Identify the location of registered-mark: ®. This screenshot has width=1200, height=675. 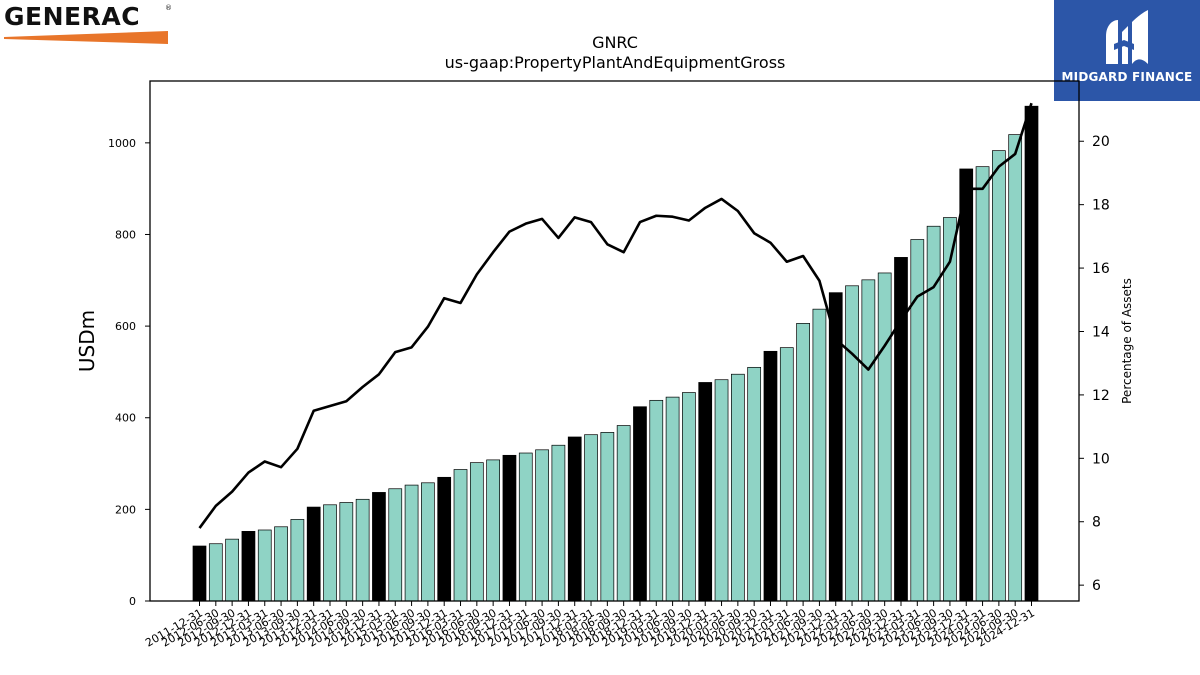
(168, 8).